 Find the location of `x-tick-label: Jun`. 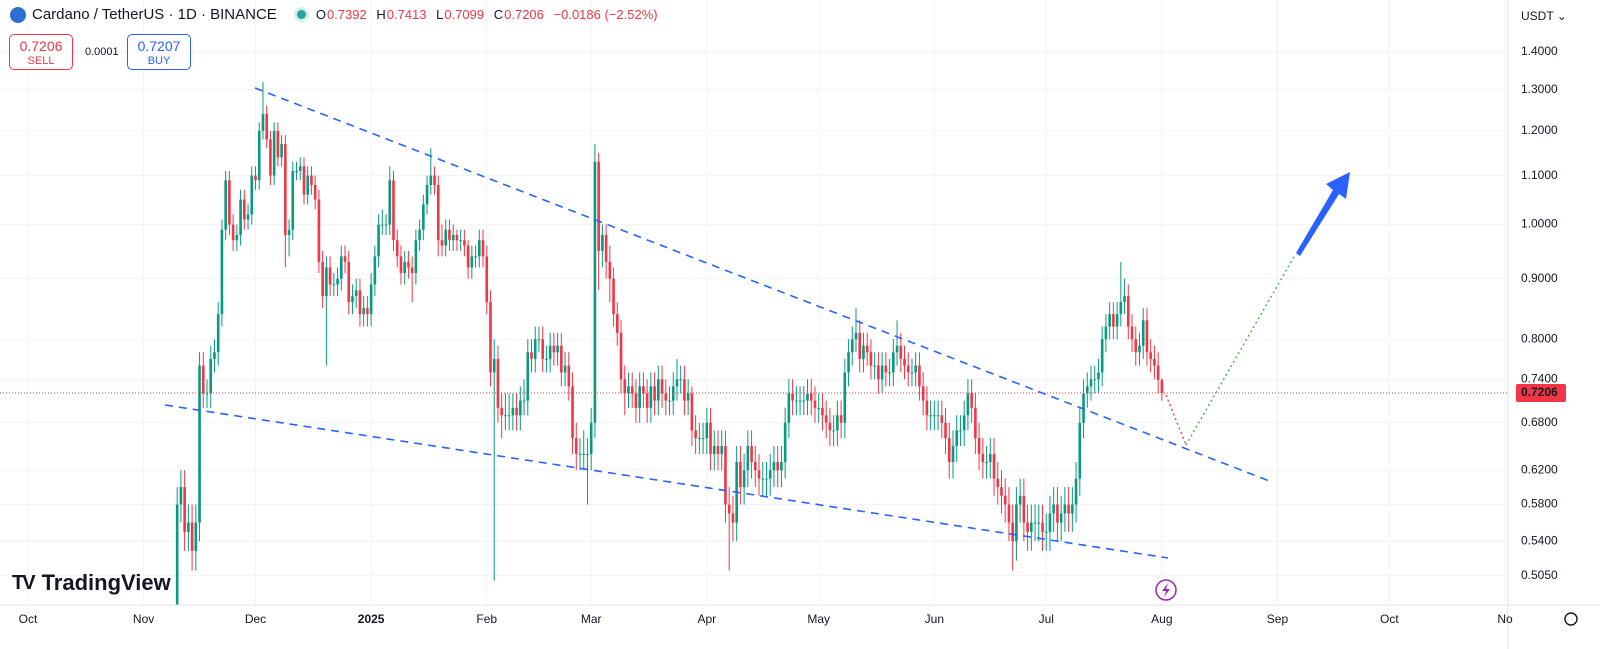

x-tick-label: Jun is located at coordinates (934, 619).